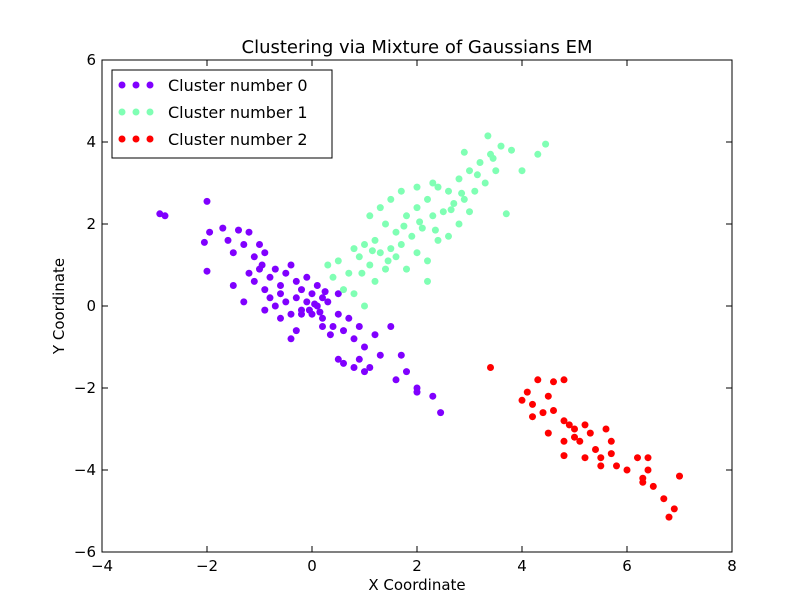 The height and width of the screenshot is (612, 812). I want to click on legend-entry-2: Cluster number 2, so click(213, 139).